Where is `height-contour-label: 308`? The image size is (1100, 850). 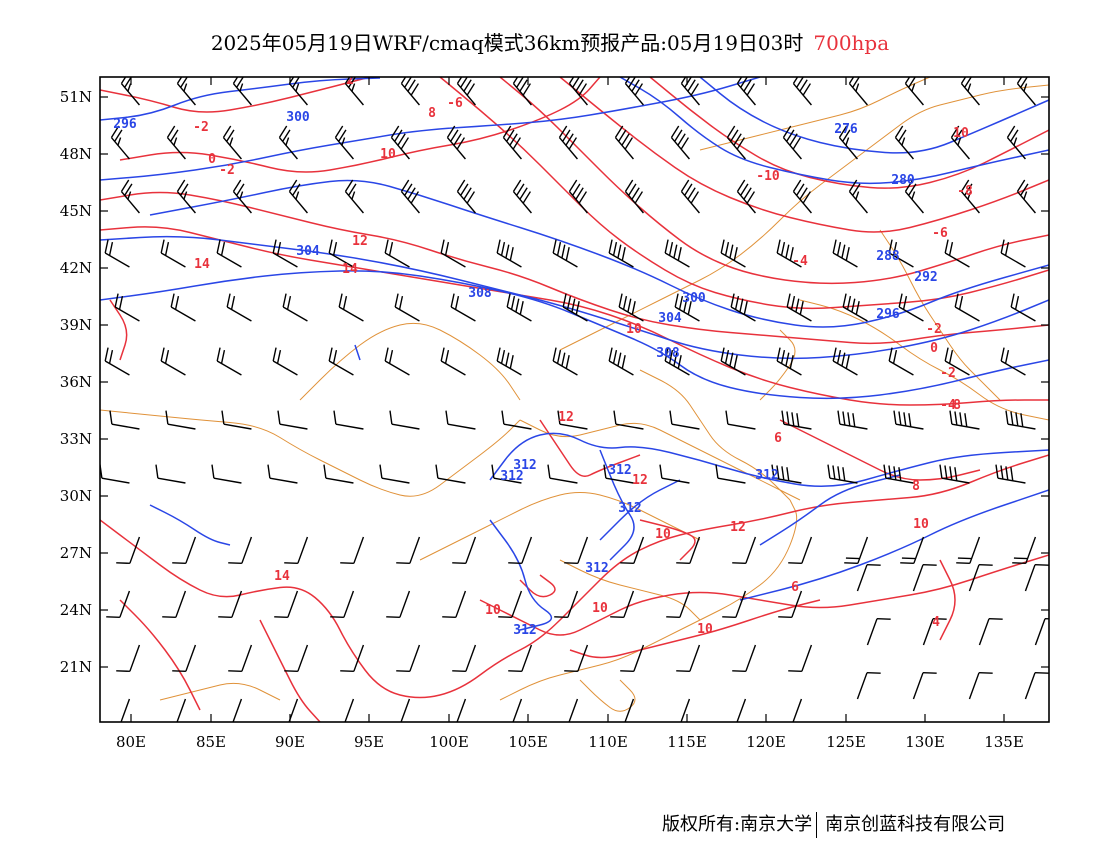 height-contour-label: 308 is located at coordinates (668, 353).